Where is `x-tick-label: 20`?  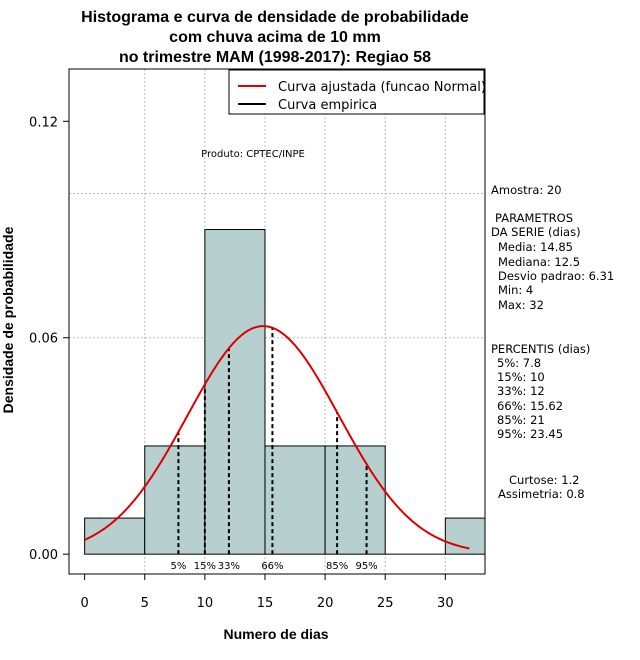 x-tick-label: 20 is located at coordinates (325, 603).